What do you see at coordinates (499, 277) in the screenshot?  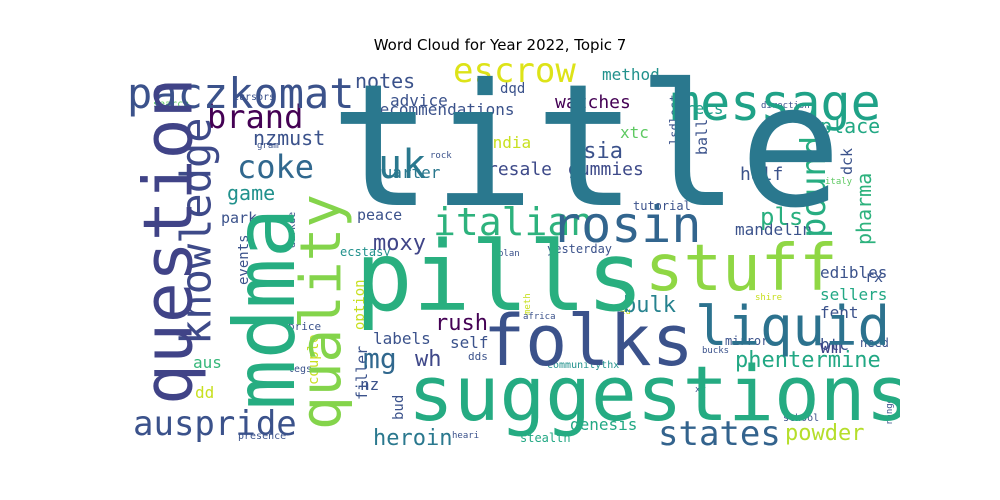 I see `word-pills: pills` at bounding box center [499, 277].